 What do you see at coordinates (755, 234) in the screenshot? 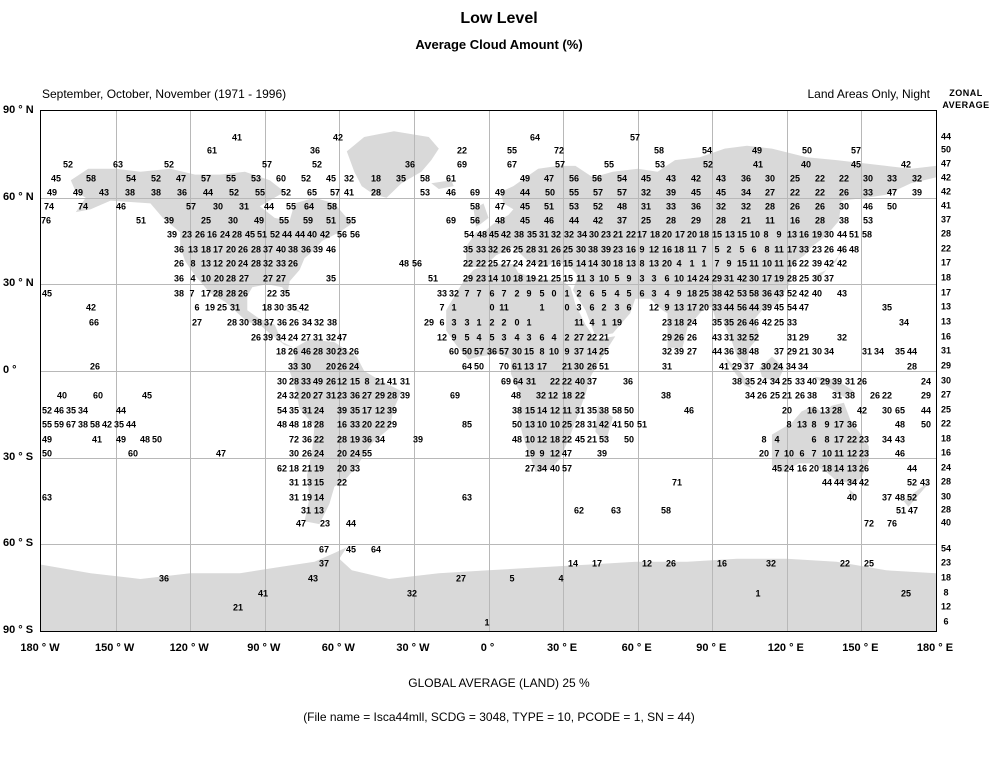
I see `cloud-amount-value: 10` at bounding box center [755, 234].